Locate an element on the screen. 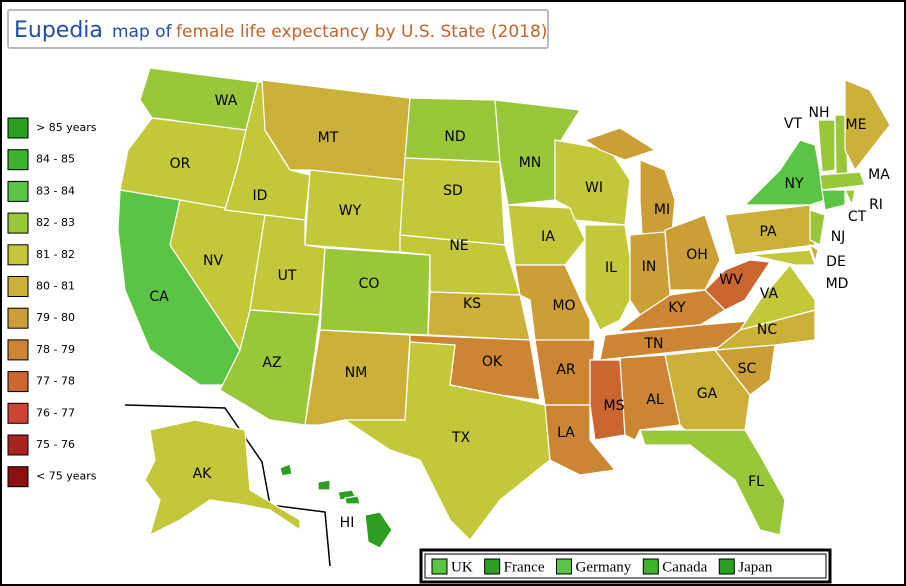 The height and width of the screenshot is (586, 906). state-label: CA is located at coordinates (159, 297).